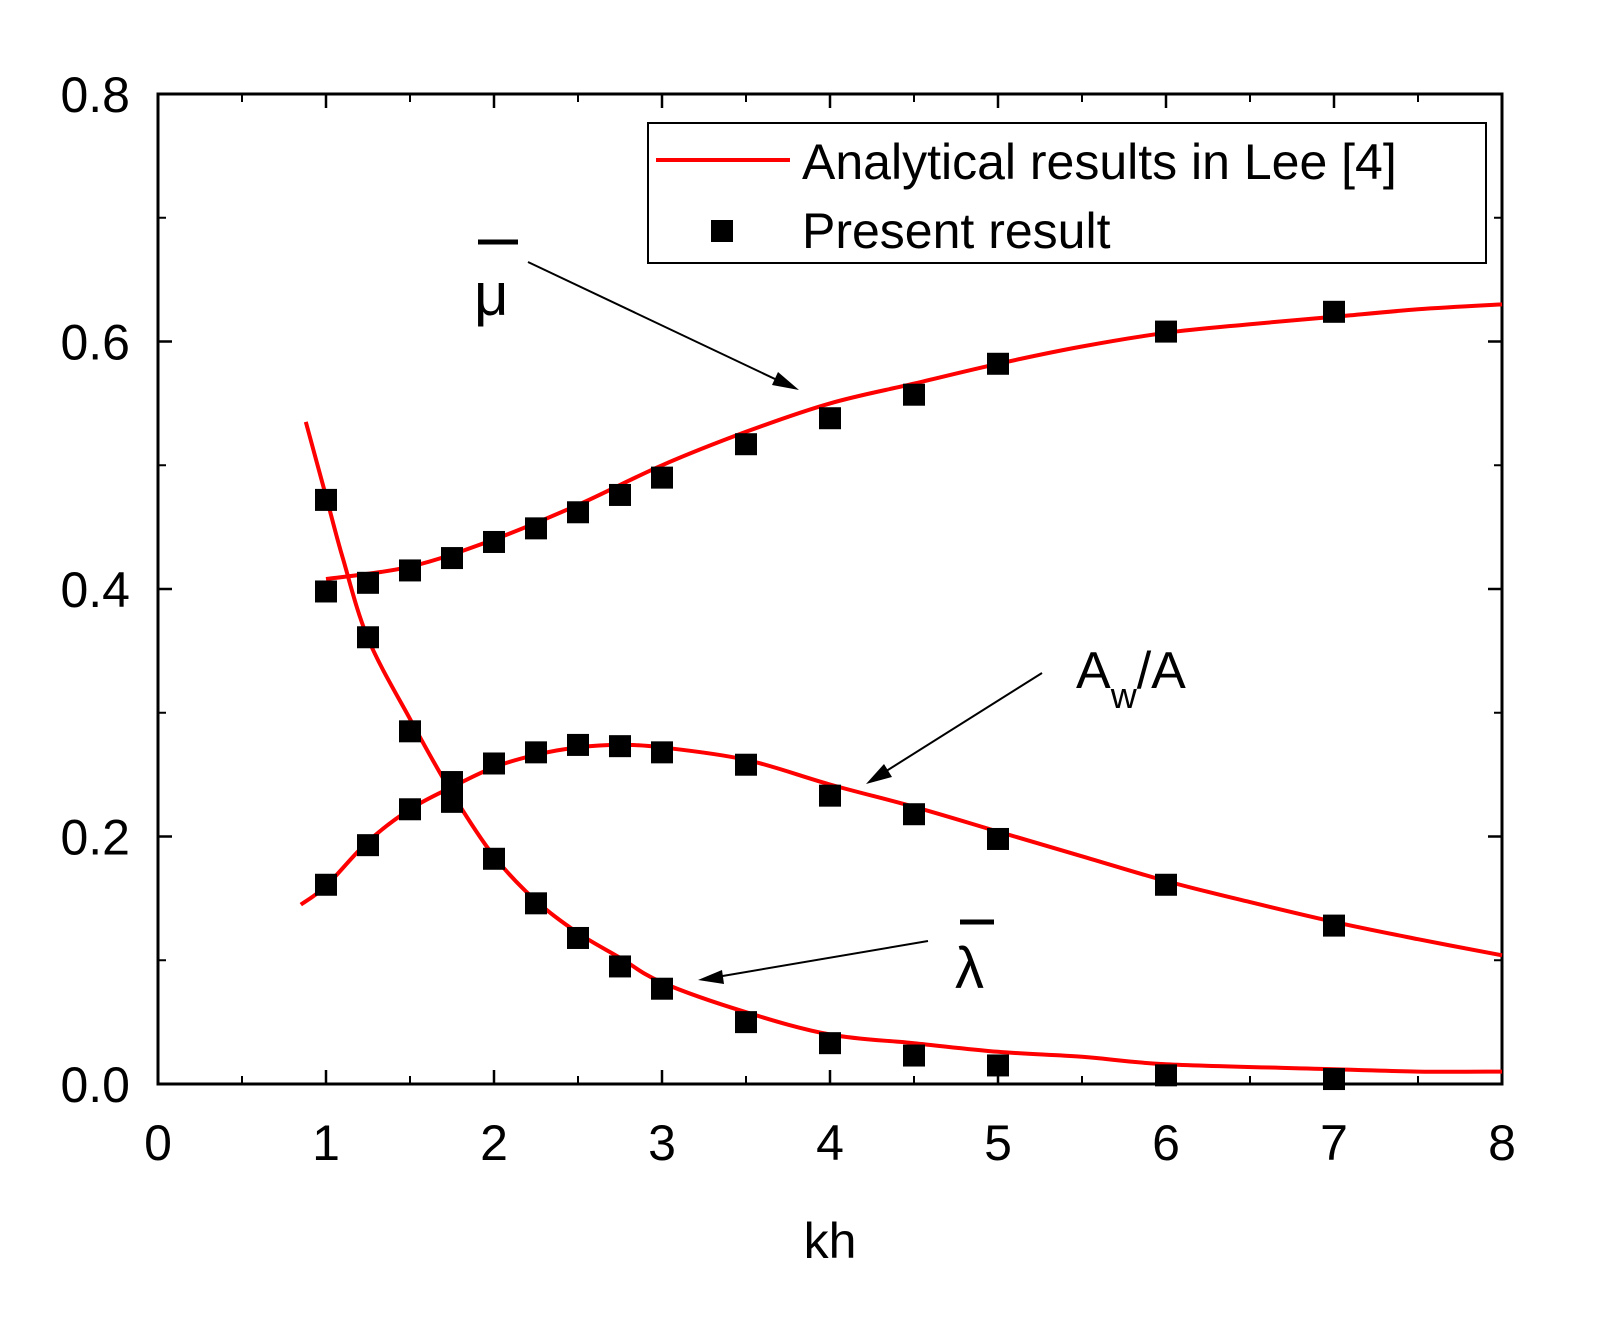  What do you see at coordinates (956, 231) in the screenshot?
I see `legend-entry-present: Present result` at bounding box center [956, 231].